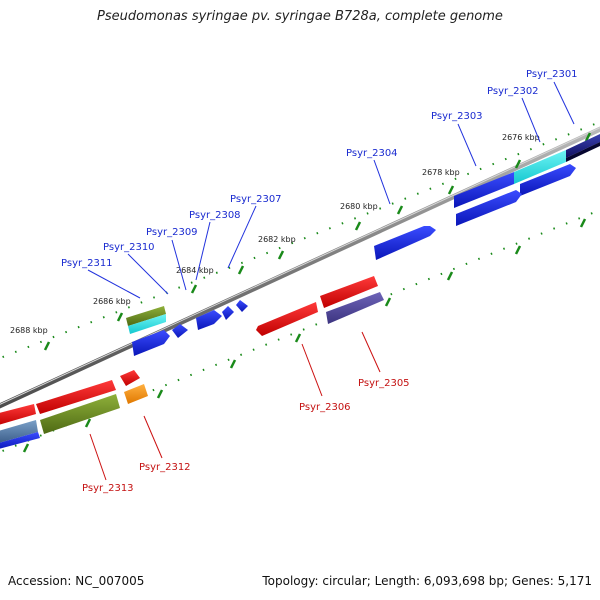 This screenshot has height=600, width=600. I want to click on tick-label: 2686 kbp, so click(112, 301).